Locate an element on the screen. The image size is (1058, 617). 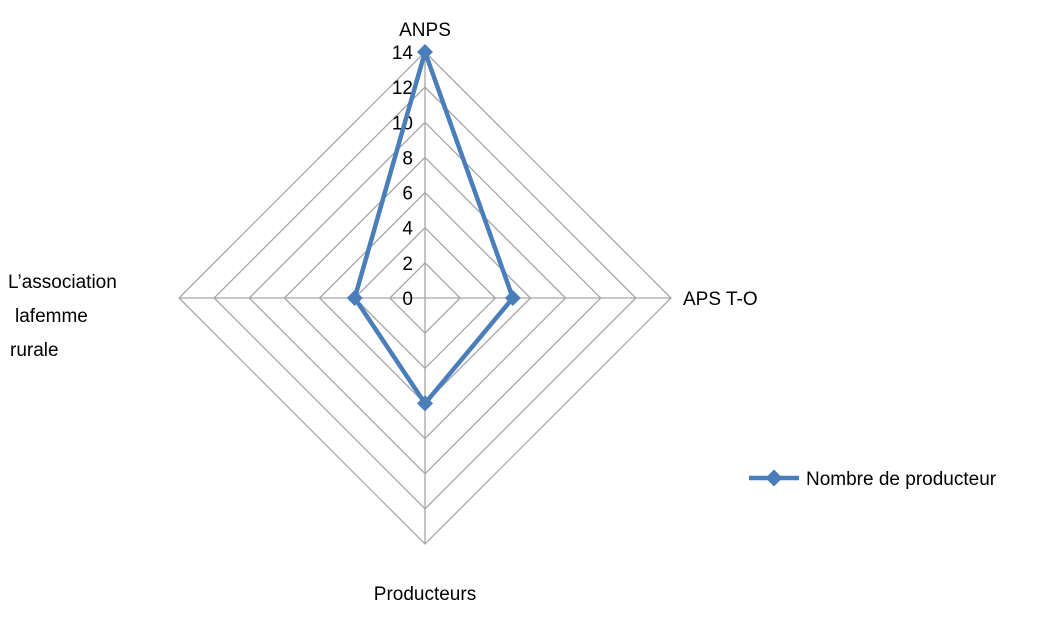
category-label: Producteurs is located at coordinates (425, 594).